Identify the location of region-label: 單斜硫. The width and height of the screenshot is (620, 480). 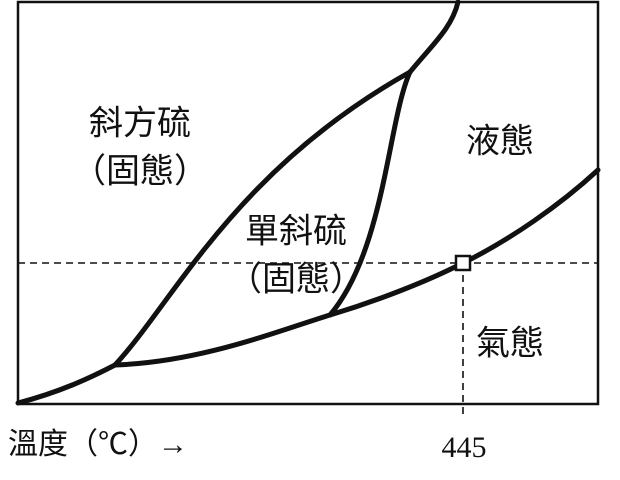
(296, 232).